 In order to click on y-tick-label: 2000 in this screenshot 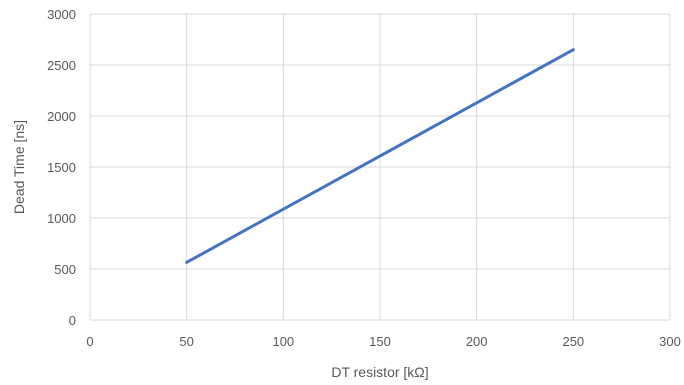, I will do `click(61, 116)`.